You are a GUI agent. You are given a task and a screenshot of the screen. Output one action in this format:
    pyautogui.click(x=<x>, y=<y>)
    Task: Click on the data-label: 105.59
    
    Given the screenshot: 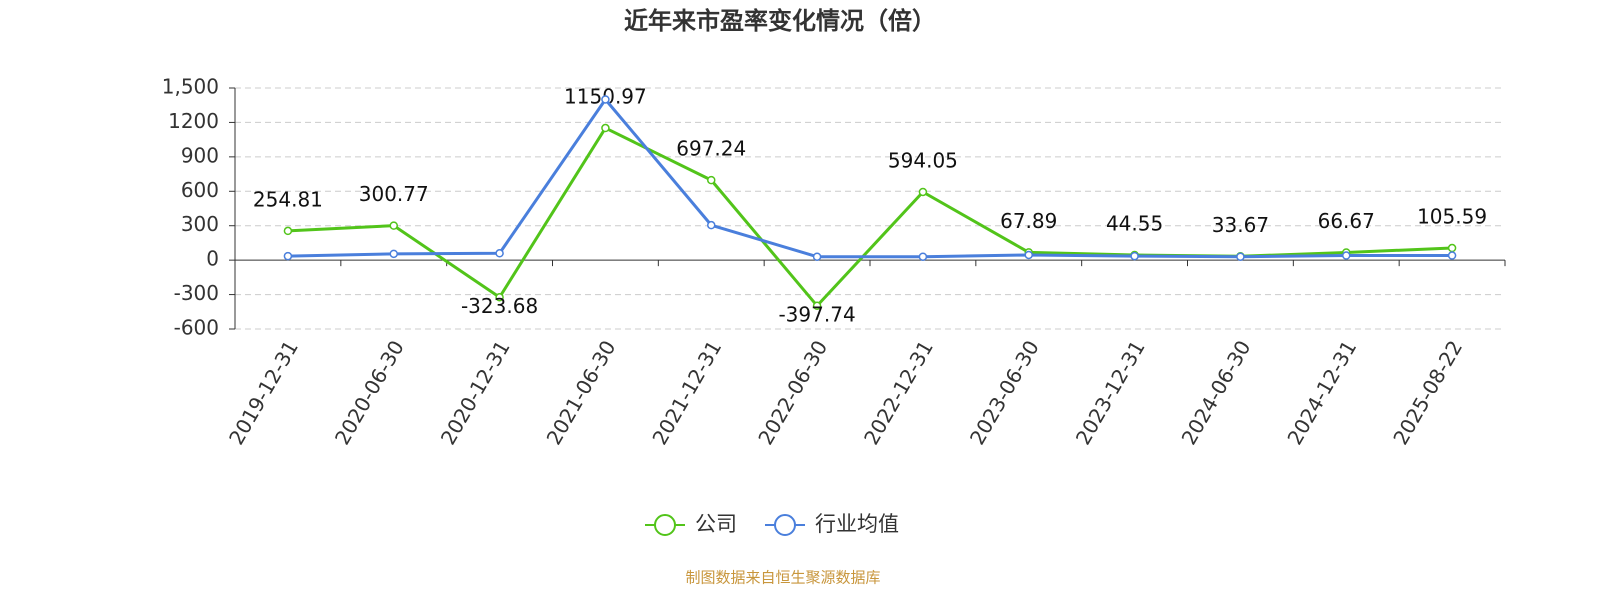 What is the action you would take?
    pyautogui.click(x=1452, y=217)
    